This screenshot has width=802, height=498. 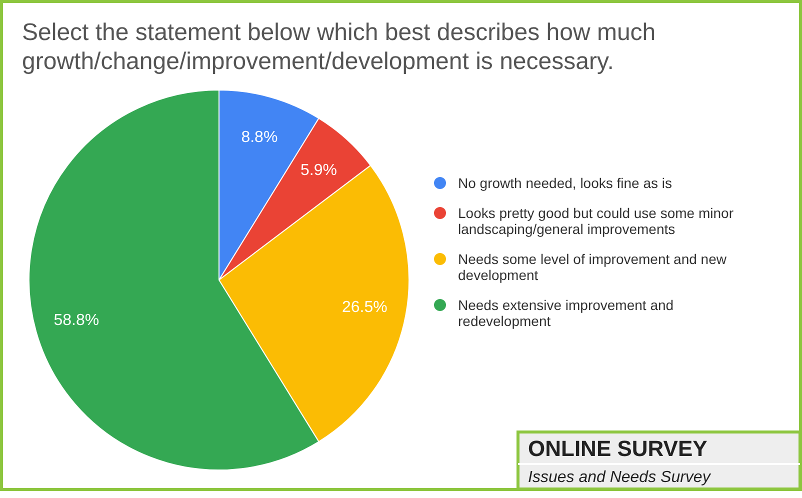 I want to click on chart-title: Select the statement below which best describes how much growth/change/improvement/development is necessary., so click(x=339, y=47).